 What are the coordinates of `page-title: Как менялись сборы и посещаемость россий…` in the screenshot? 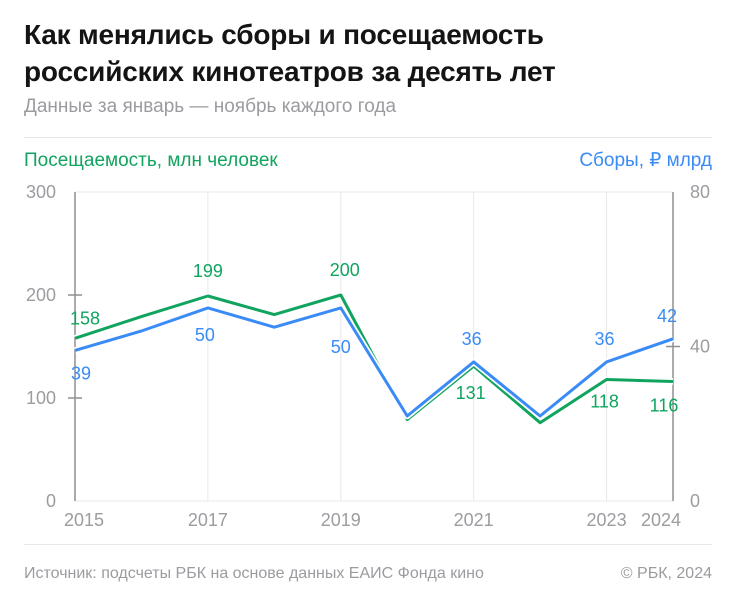 It's located at (369, 53).